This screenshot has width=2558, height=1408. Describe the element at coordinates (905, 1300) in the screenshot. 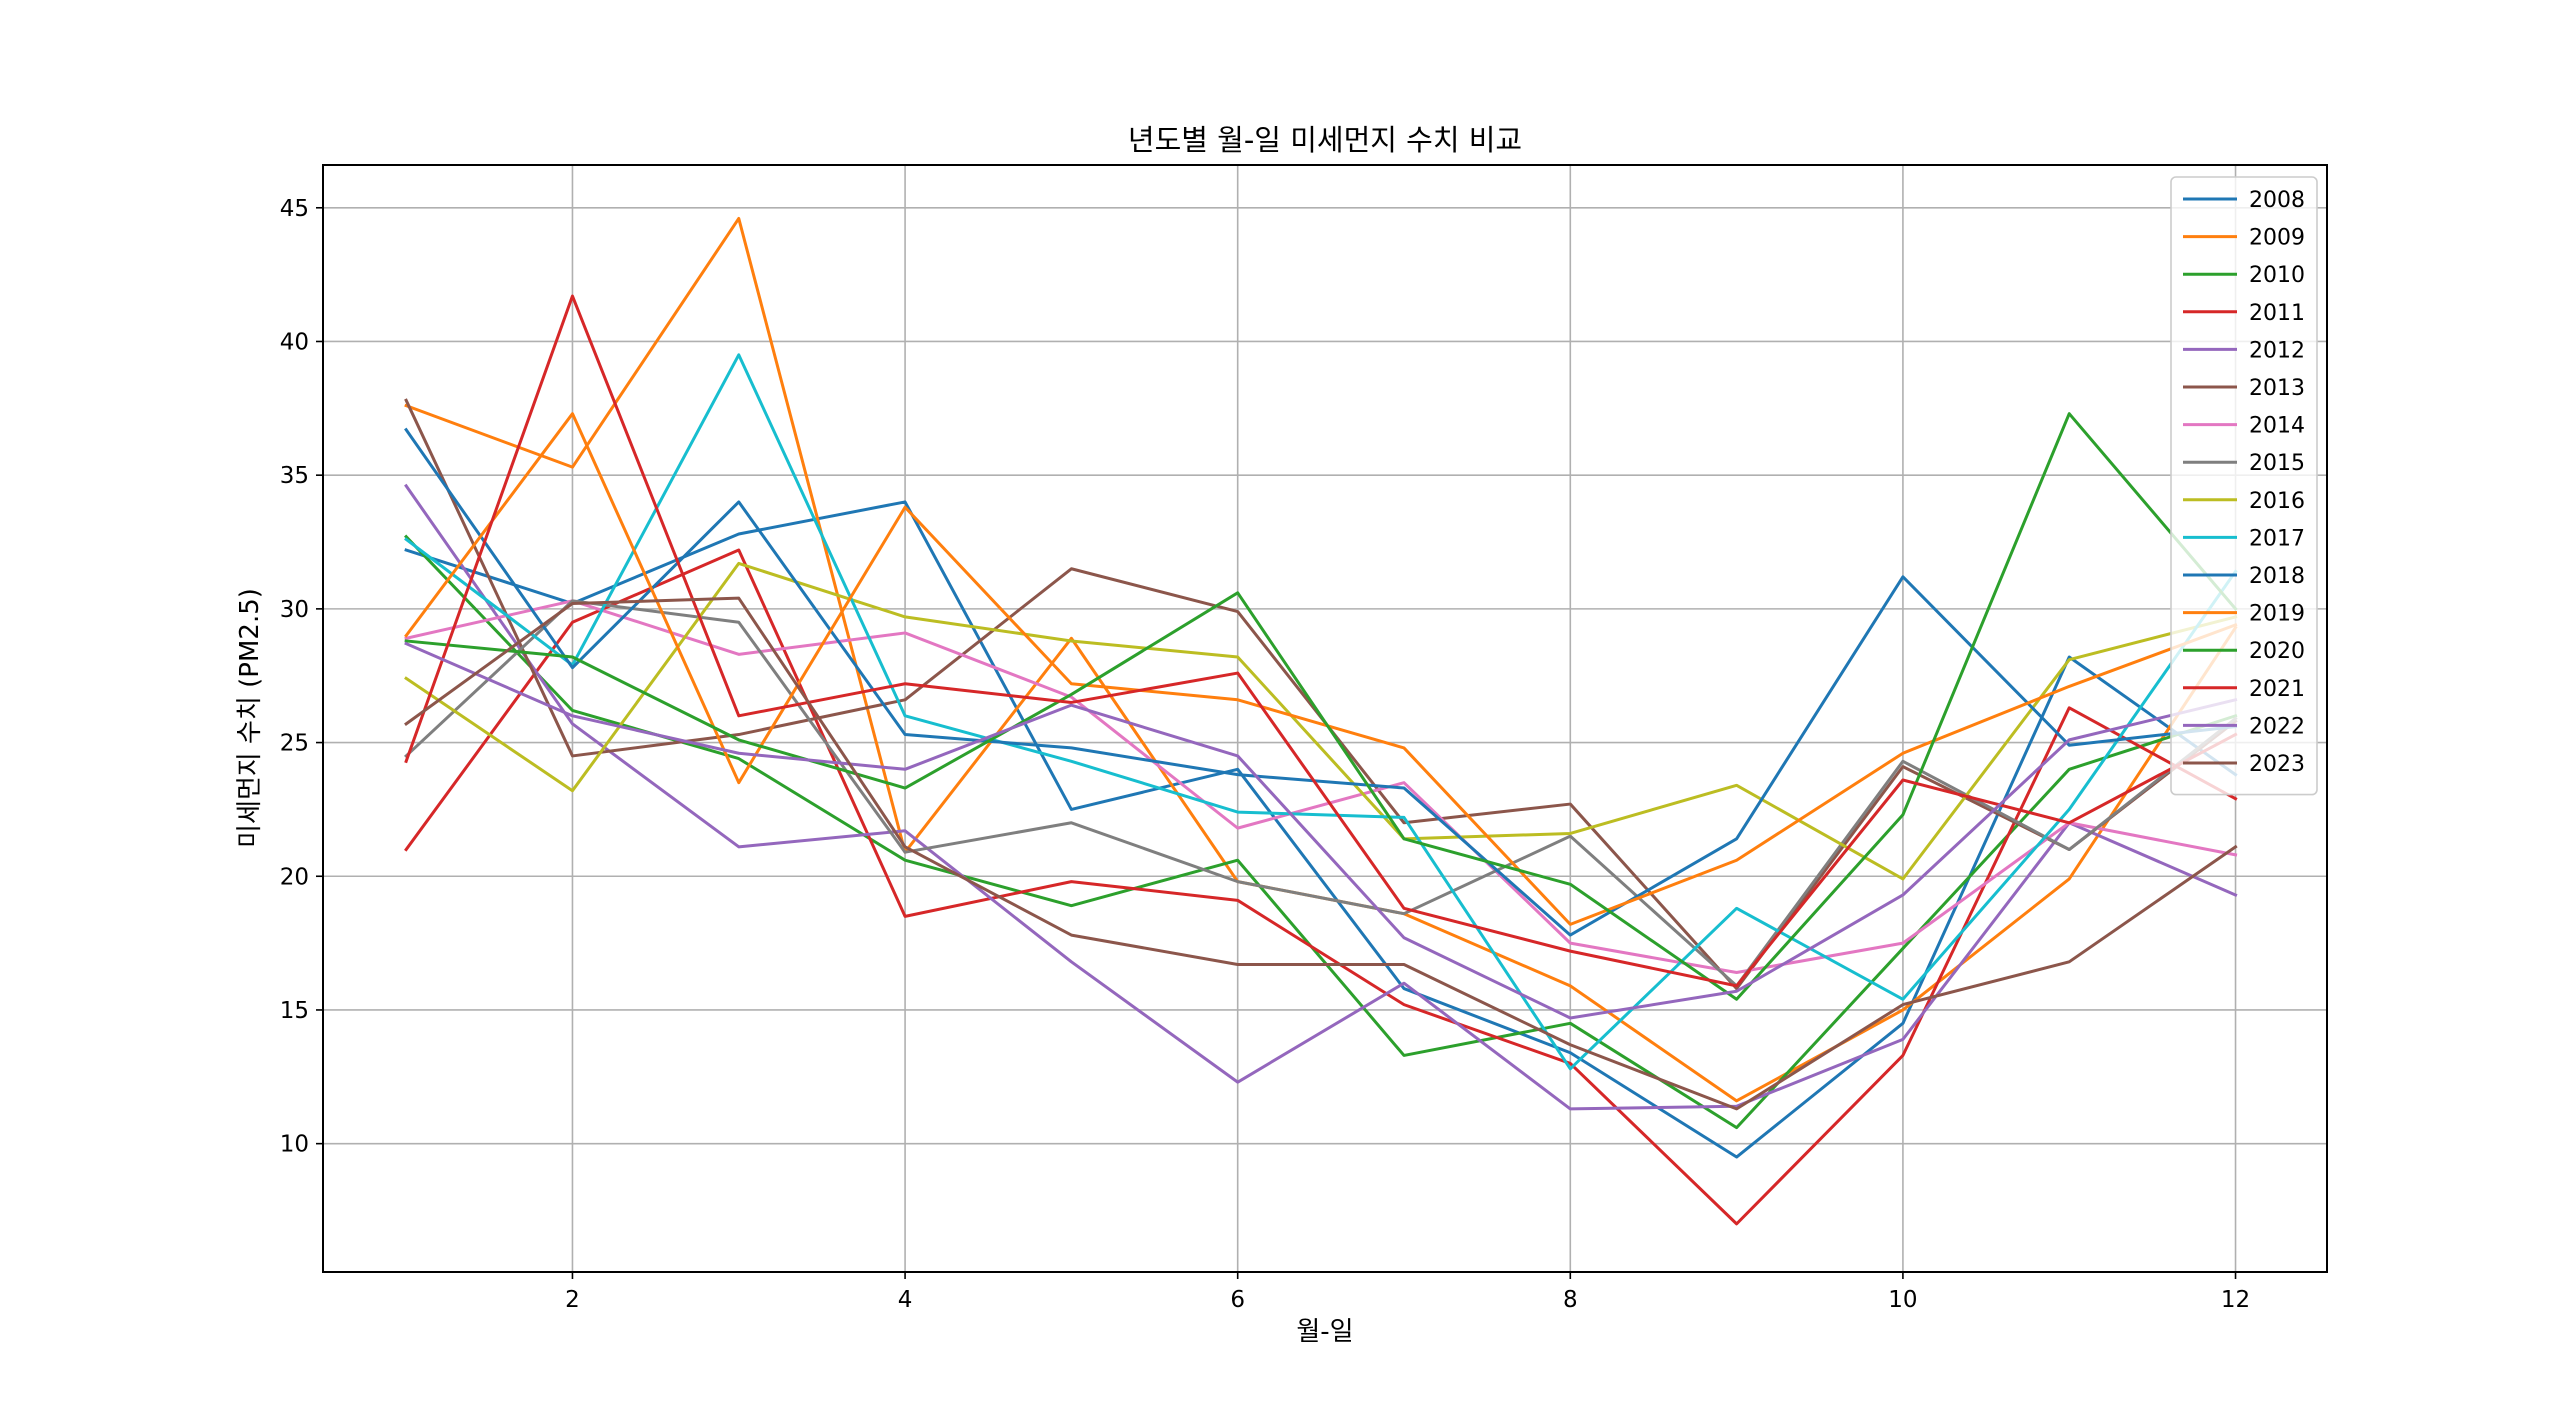

I see `x-tick-label: 4` at that location.